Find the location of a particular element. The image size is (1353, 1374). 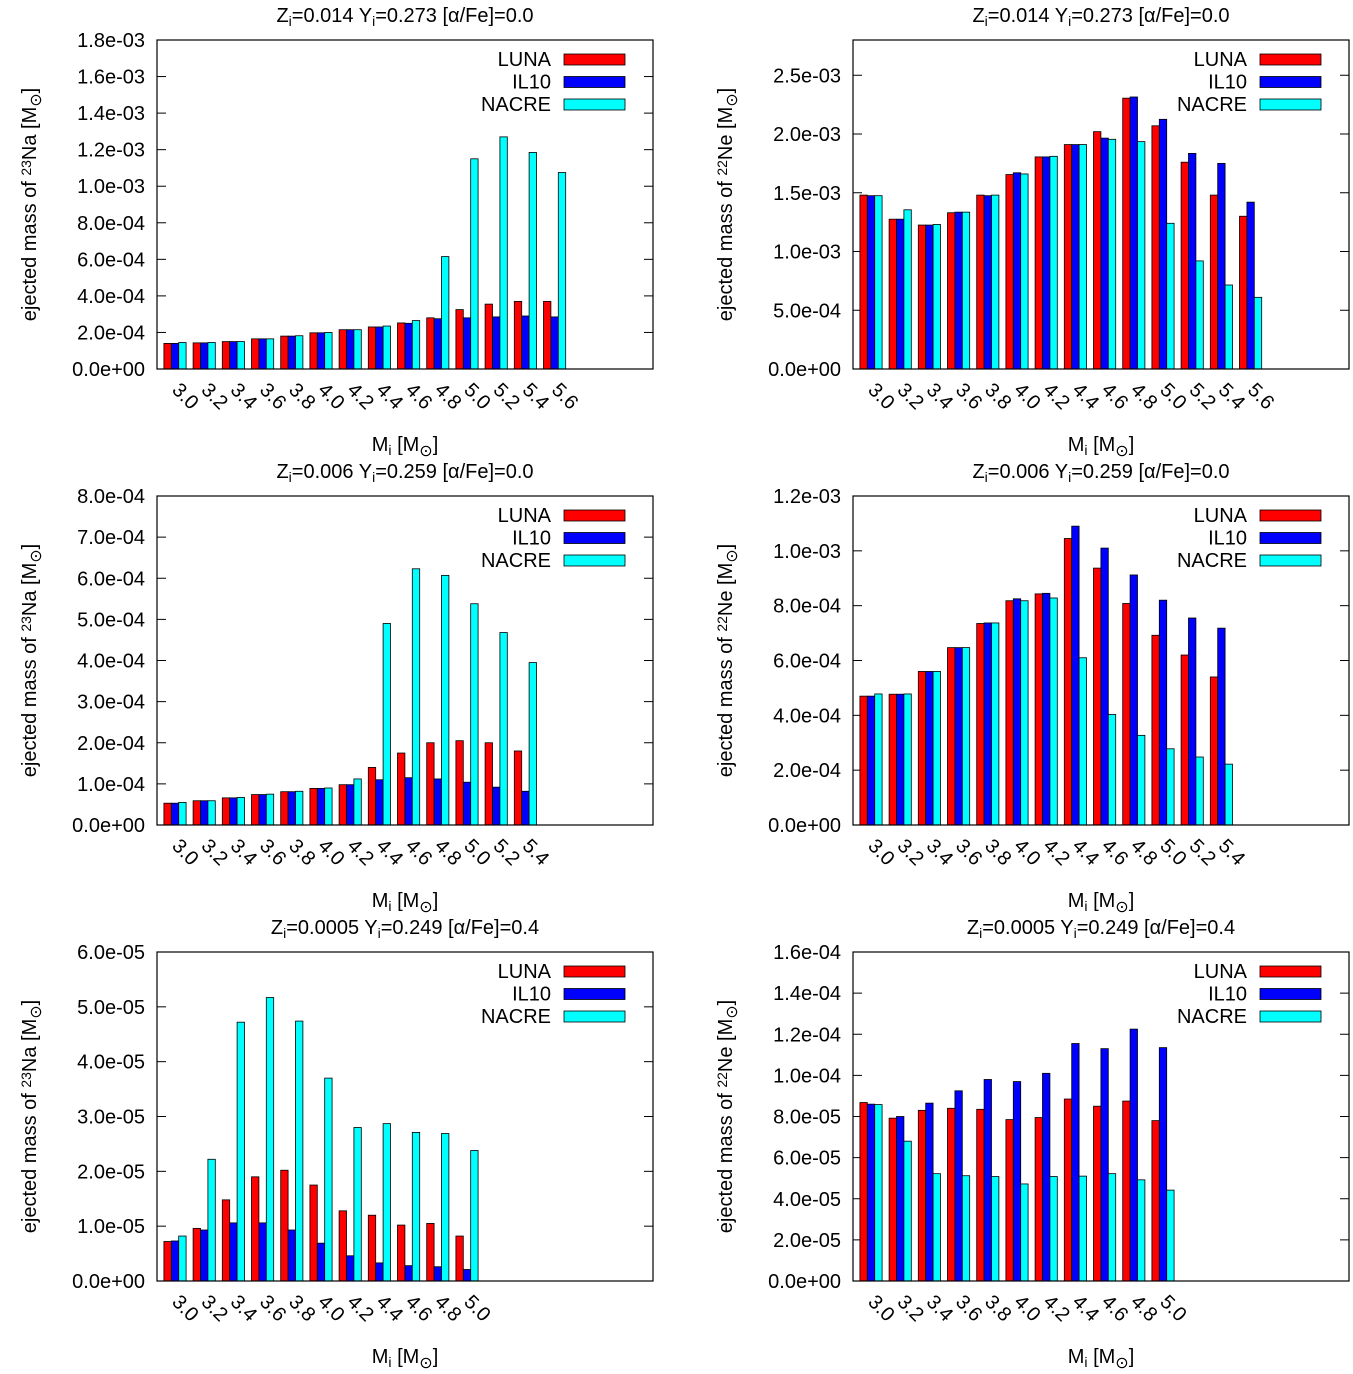

y-axis-label-part: 22 is located at coordinates (722, 168).